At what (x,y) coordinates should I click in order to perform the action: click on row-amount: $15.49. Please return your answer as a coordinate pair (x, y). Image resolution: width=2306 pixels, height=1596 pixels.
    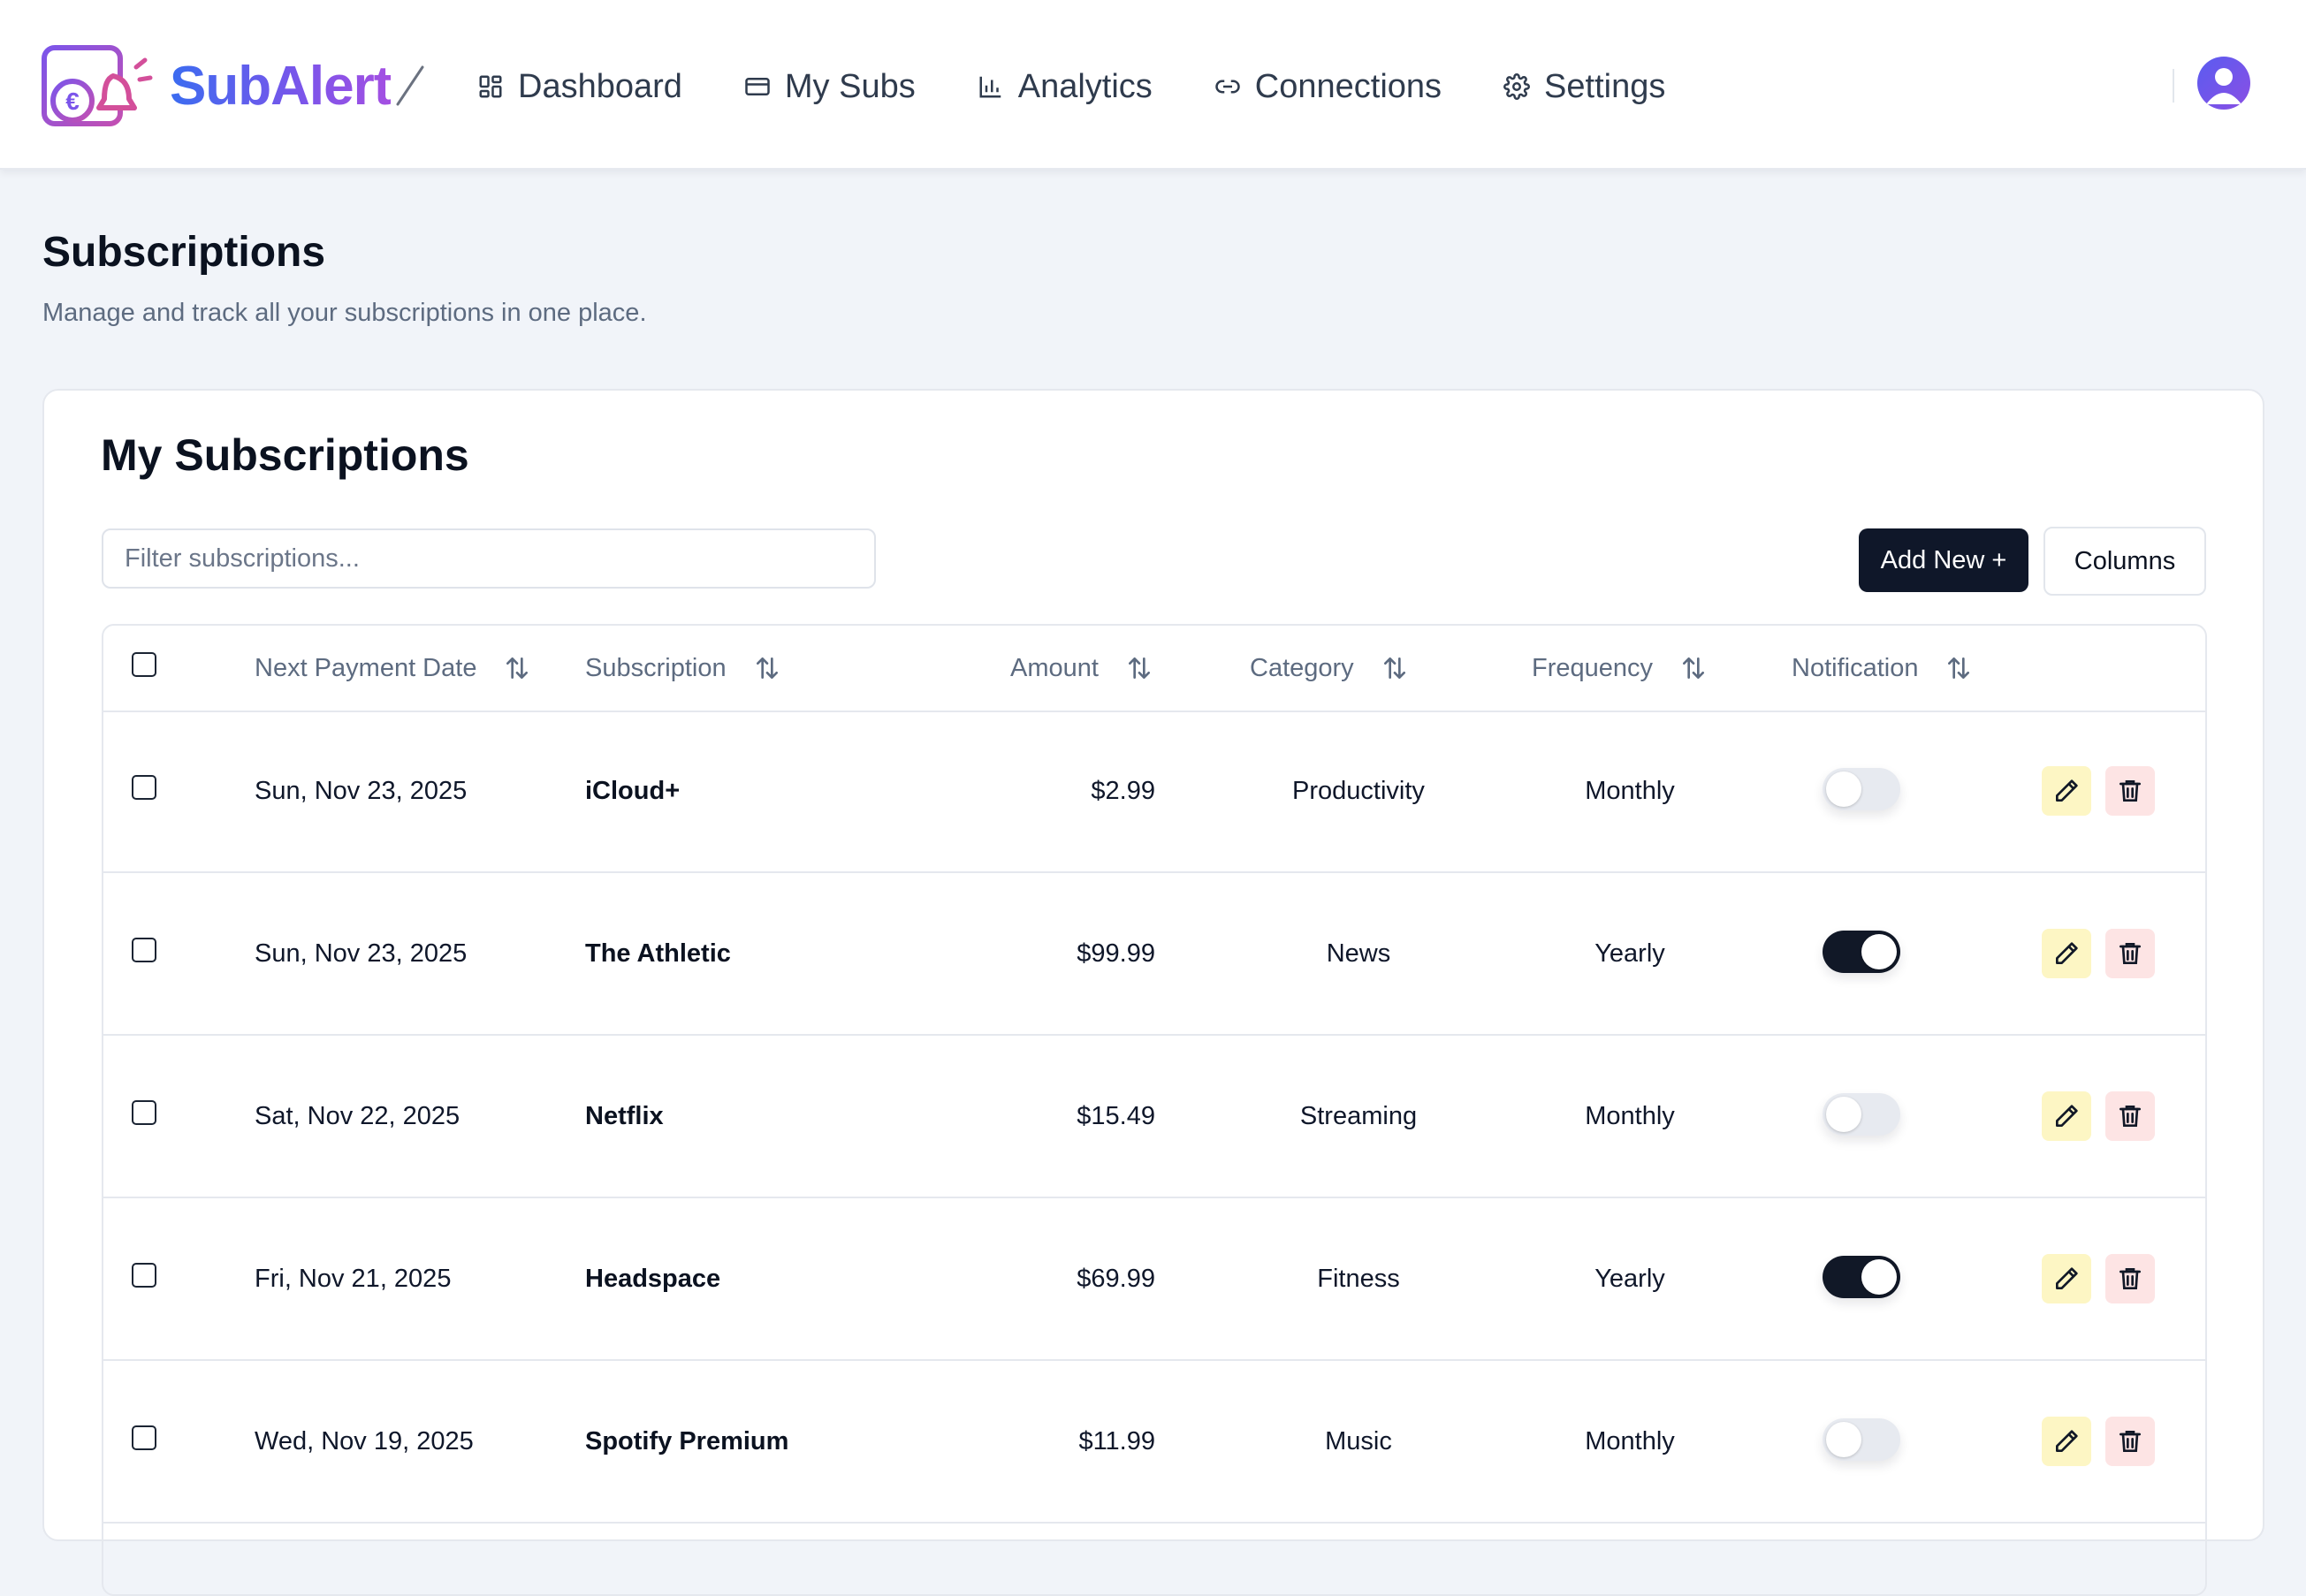
    Looking at the image, I should click on (1116, 1115).